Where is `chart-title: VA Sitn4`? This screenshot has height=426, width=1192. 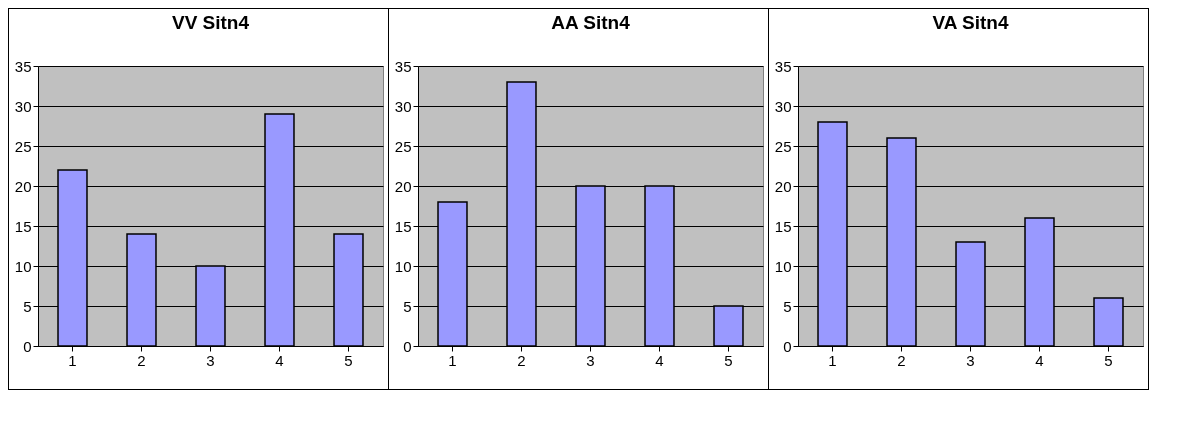
chart-title: VA Sitn4 is located at coordinates (970, 22).